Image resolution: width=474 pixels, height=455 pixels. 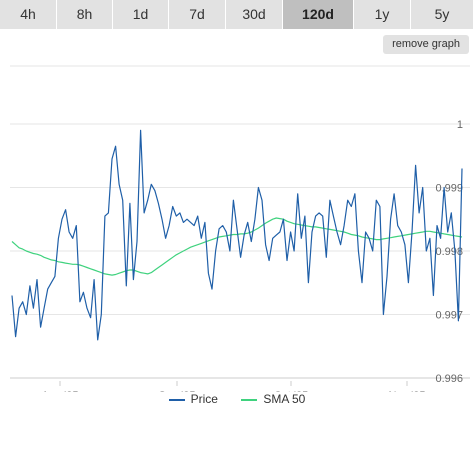 I want to click on x-tick-label: Oct '25, so click(x=291, y=391).